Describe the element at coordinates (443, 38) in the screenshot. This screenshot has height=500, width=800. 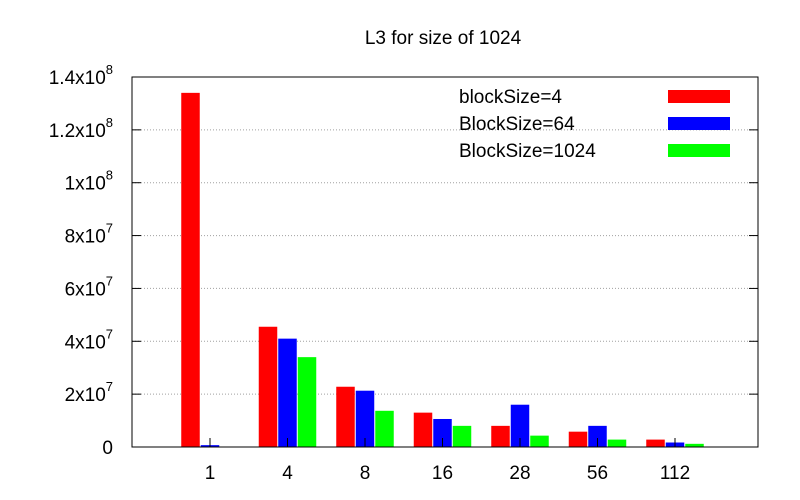
I see `chart-title: L3 for size of 1024` at that location.